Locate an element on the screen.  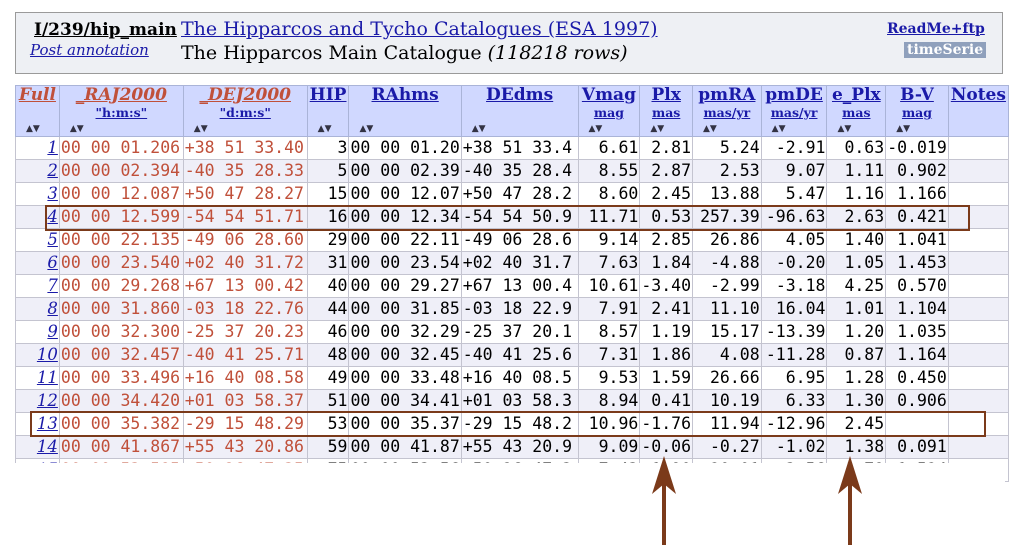
coord-cell: 00 00 12.599 is located at coordinates (121, 217).